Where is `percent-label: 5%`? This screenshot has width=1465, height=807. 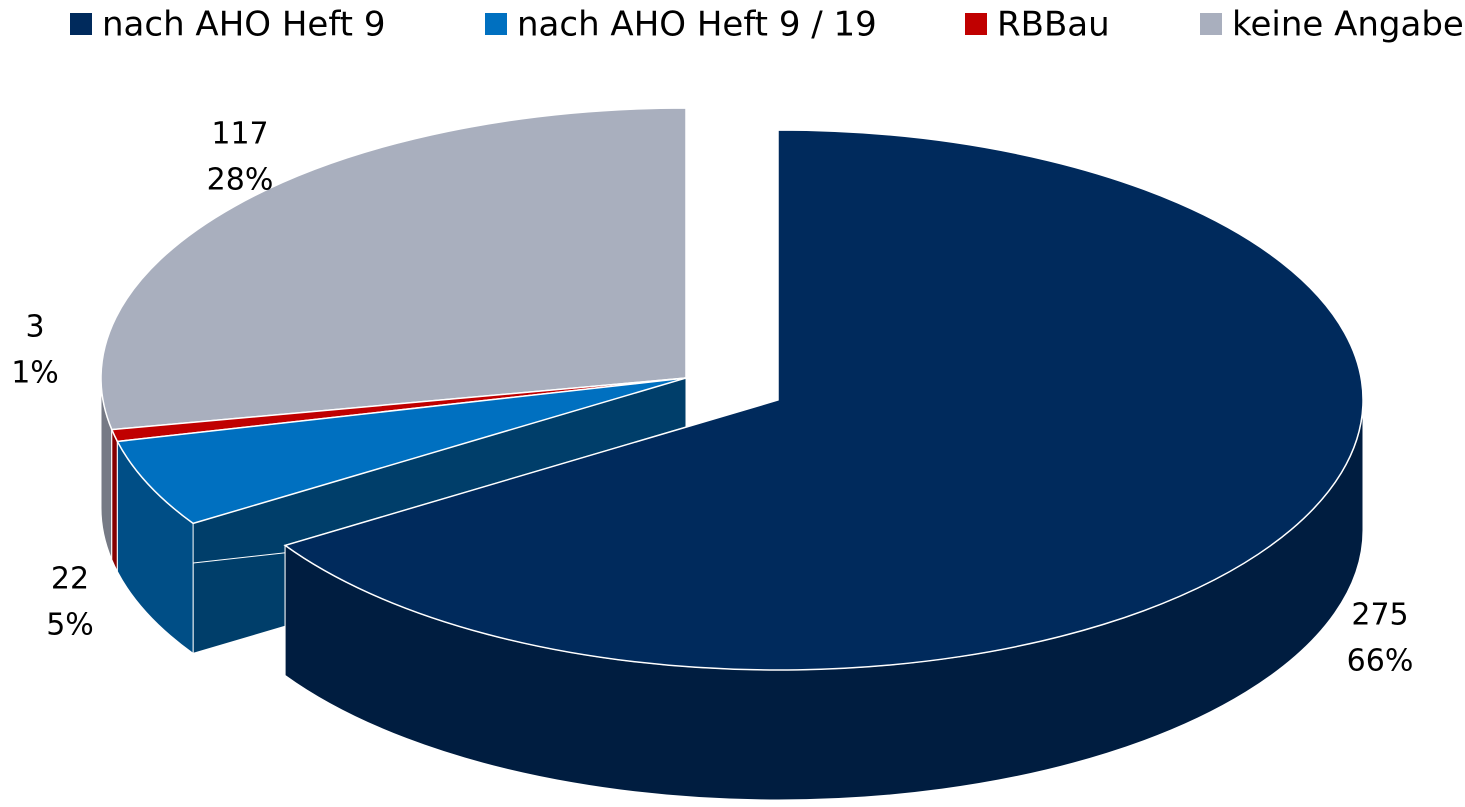
percent-label: 5% is located at coordinates (70, 625).